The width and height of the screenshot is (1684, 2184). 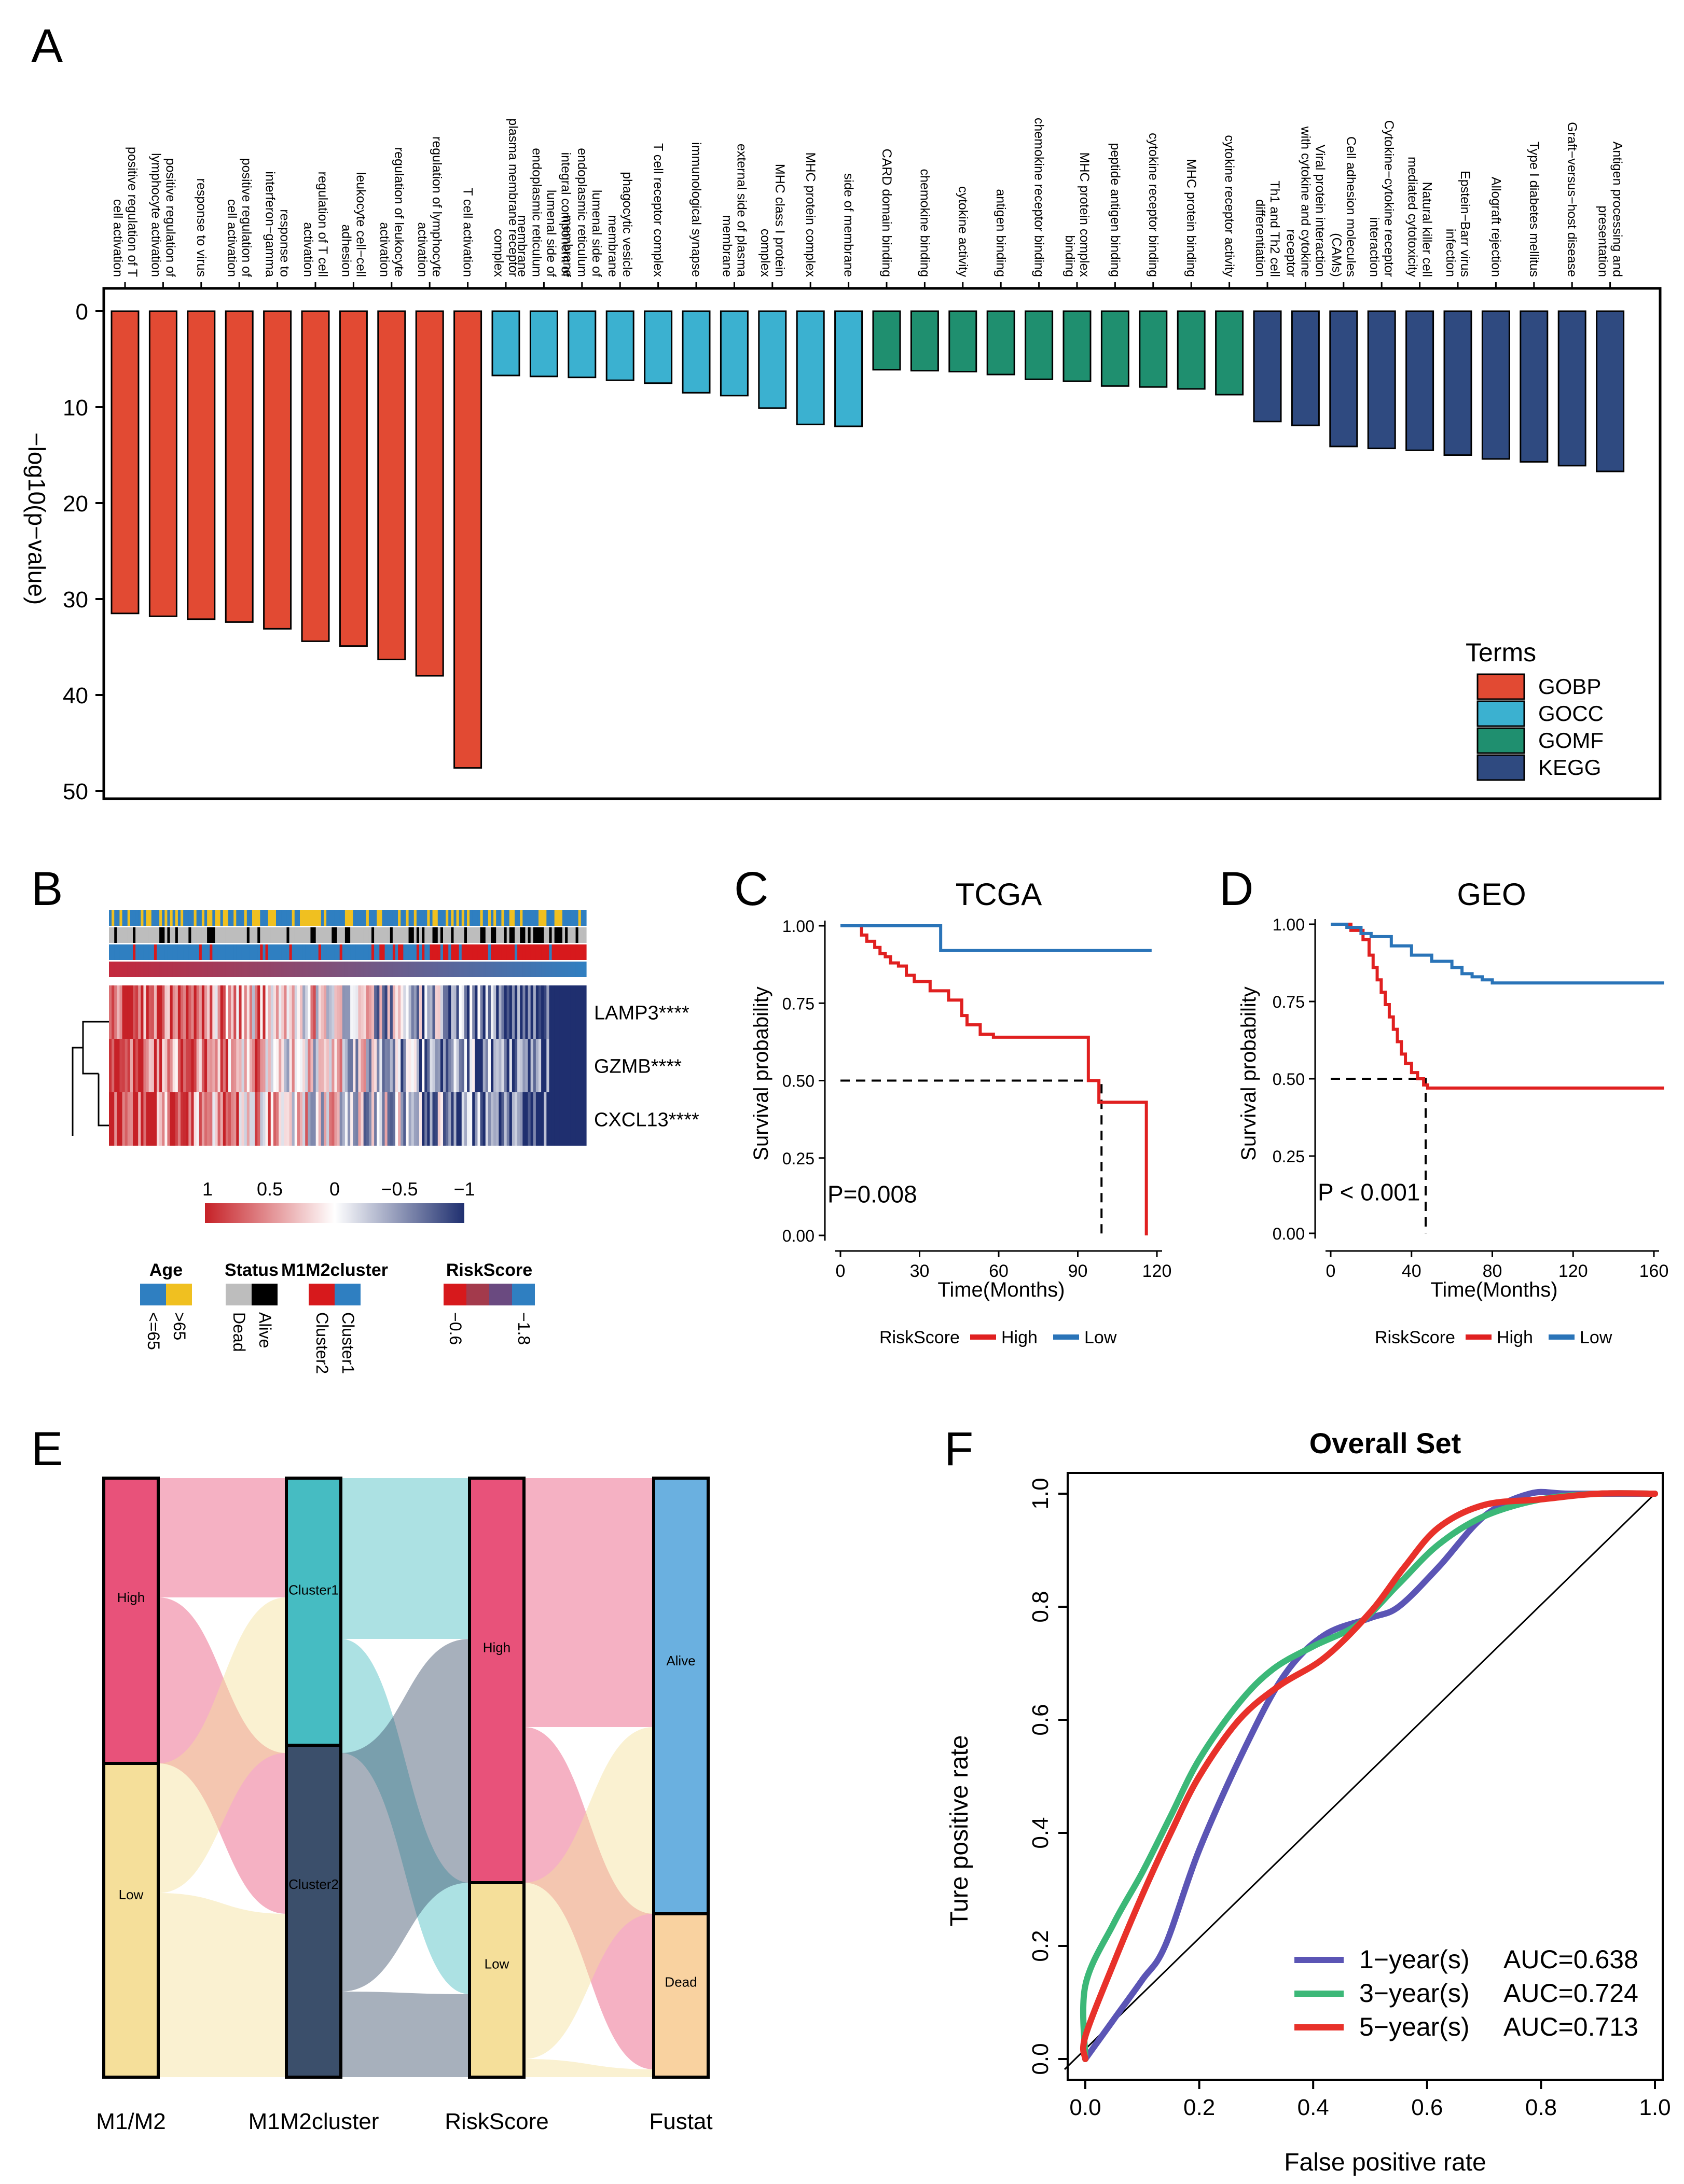 I want to click on bar-gocc, so click(x=582, y=344).